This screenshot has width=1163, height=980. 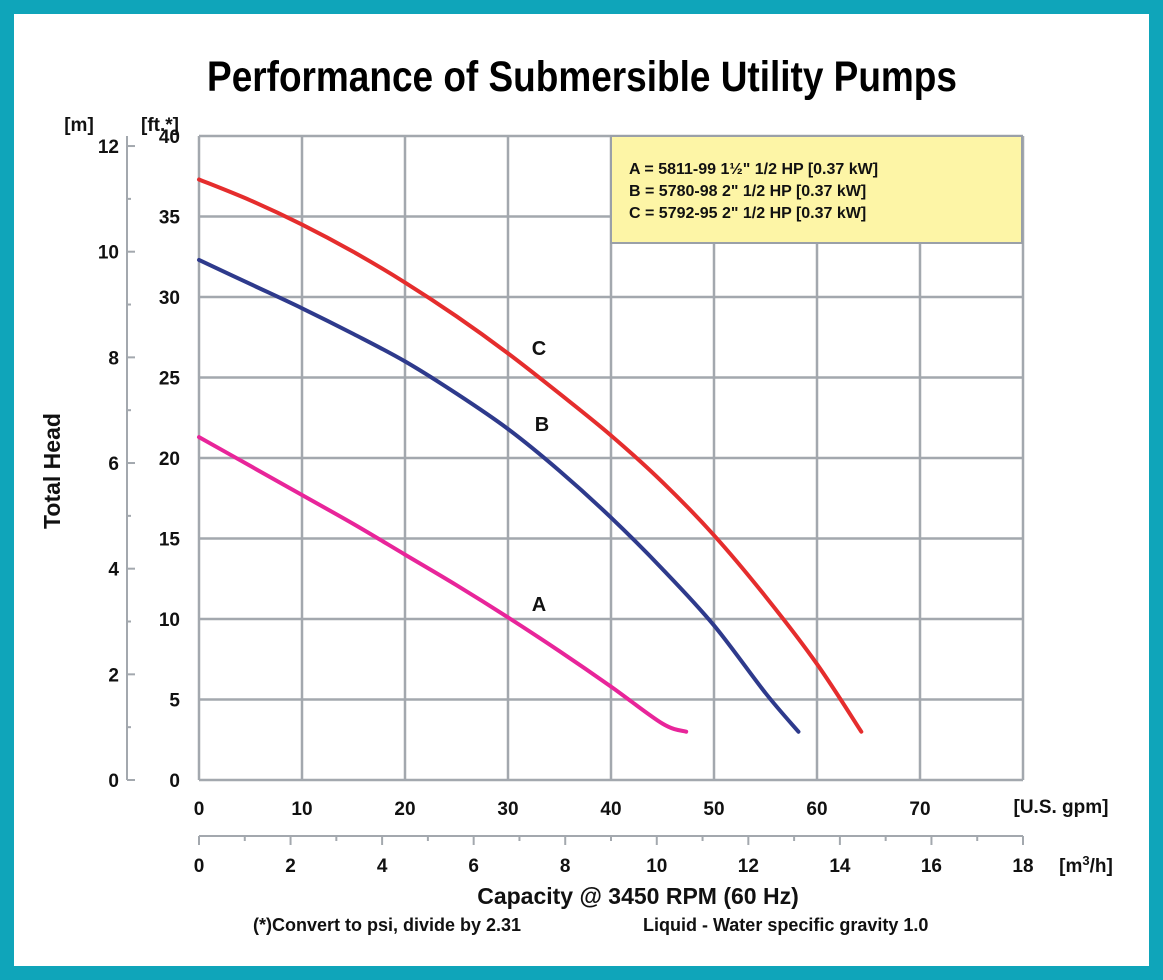 What do you see at coordinates (113, 358) in the screenshot?
I see `meters-tick-label: 8` at bounding box center [113, 358].